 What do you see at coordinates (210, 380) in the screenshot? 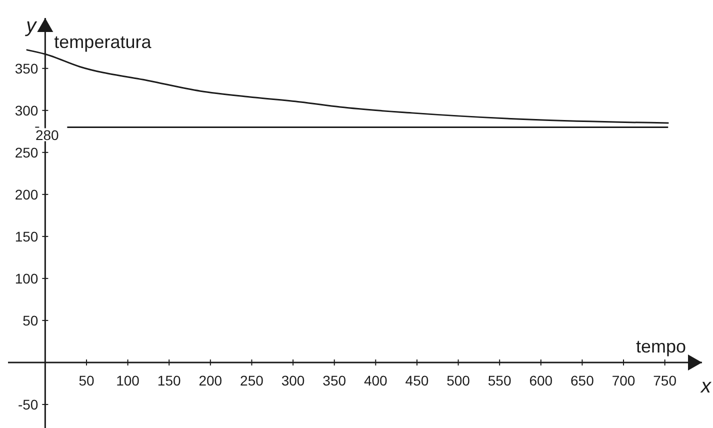
I see `x-tick-label: 200` at bounding box center [210, 380].